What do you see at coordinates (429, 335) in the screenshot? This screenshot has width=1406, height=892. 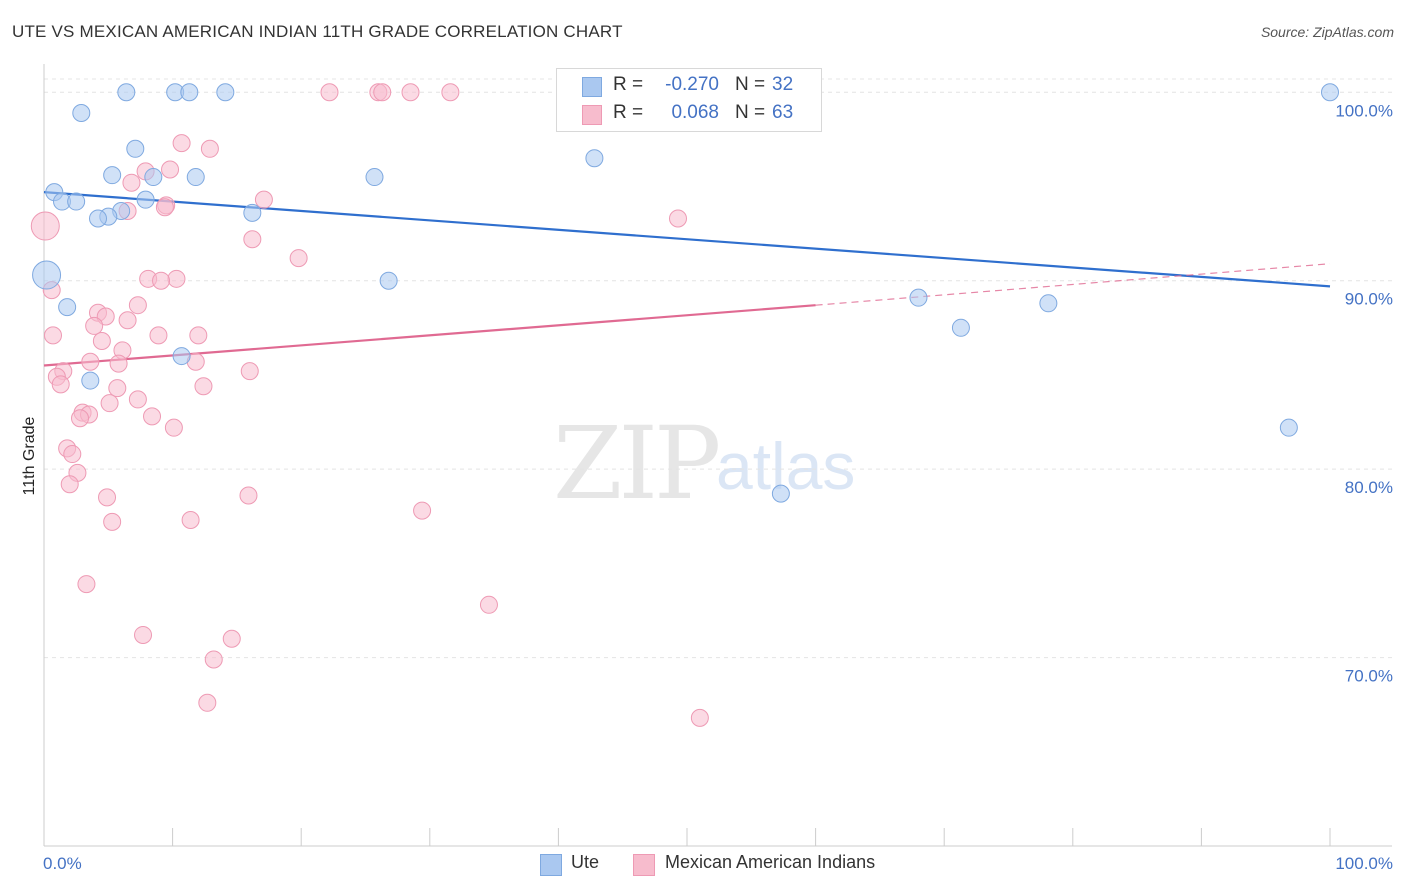 I see `mex-trend-line` at bounding box center [429, 335].